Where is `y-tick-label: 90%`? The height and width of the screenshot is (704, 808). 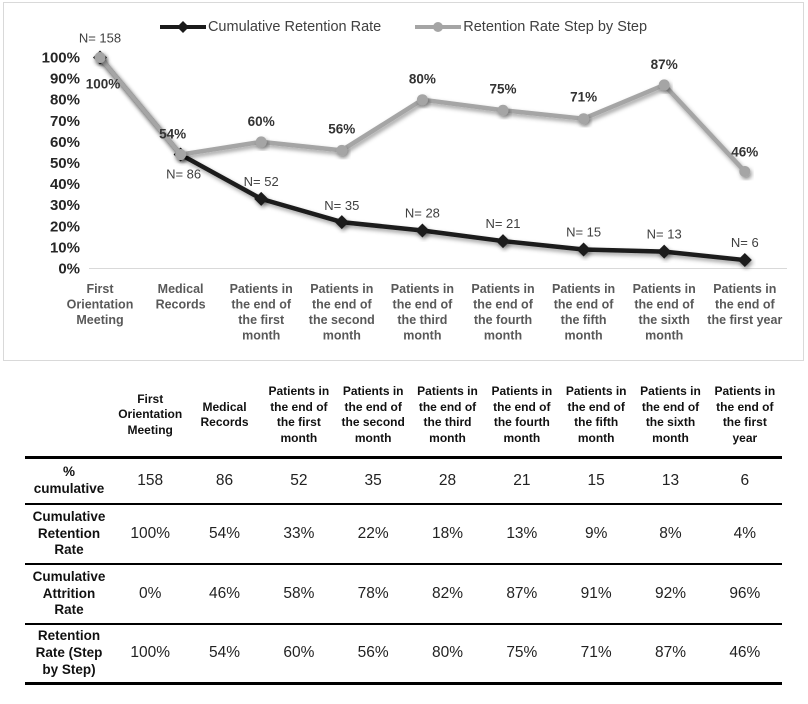
y-tick-label: 90% is located at coordinates (65, 79).